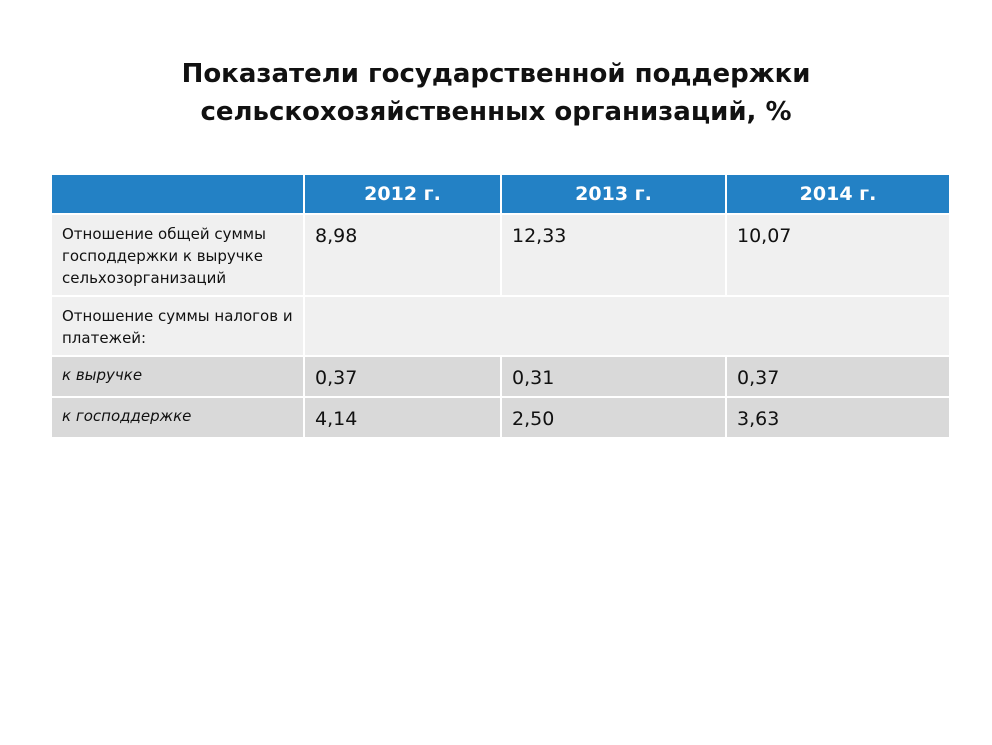 The image size is (992, 745). I want to click on table-row: Отношение суммы налогов и платежей:, so click(500, 326).